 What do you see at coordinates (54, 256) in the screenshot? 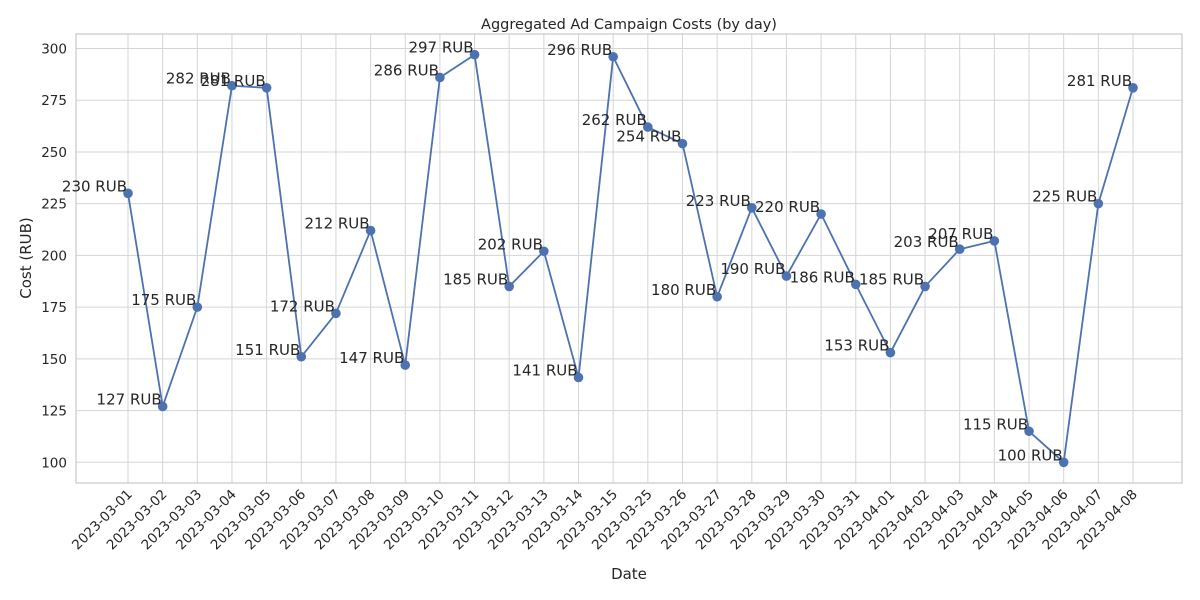
I see `y-tick-label: 200` at bounding box center [54, 256].